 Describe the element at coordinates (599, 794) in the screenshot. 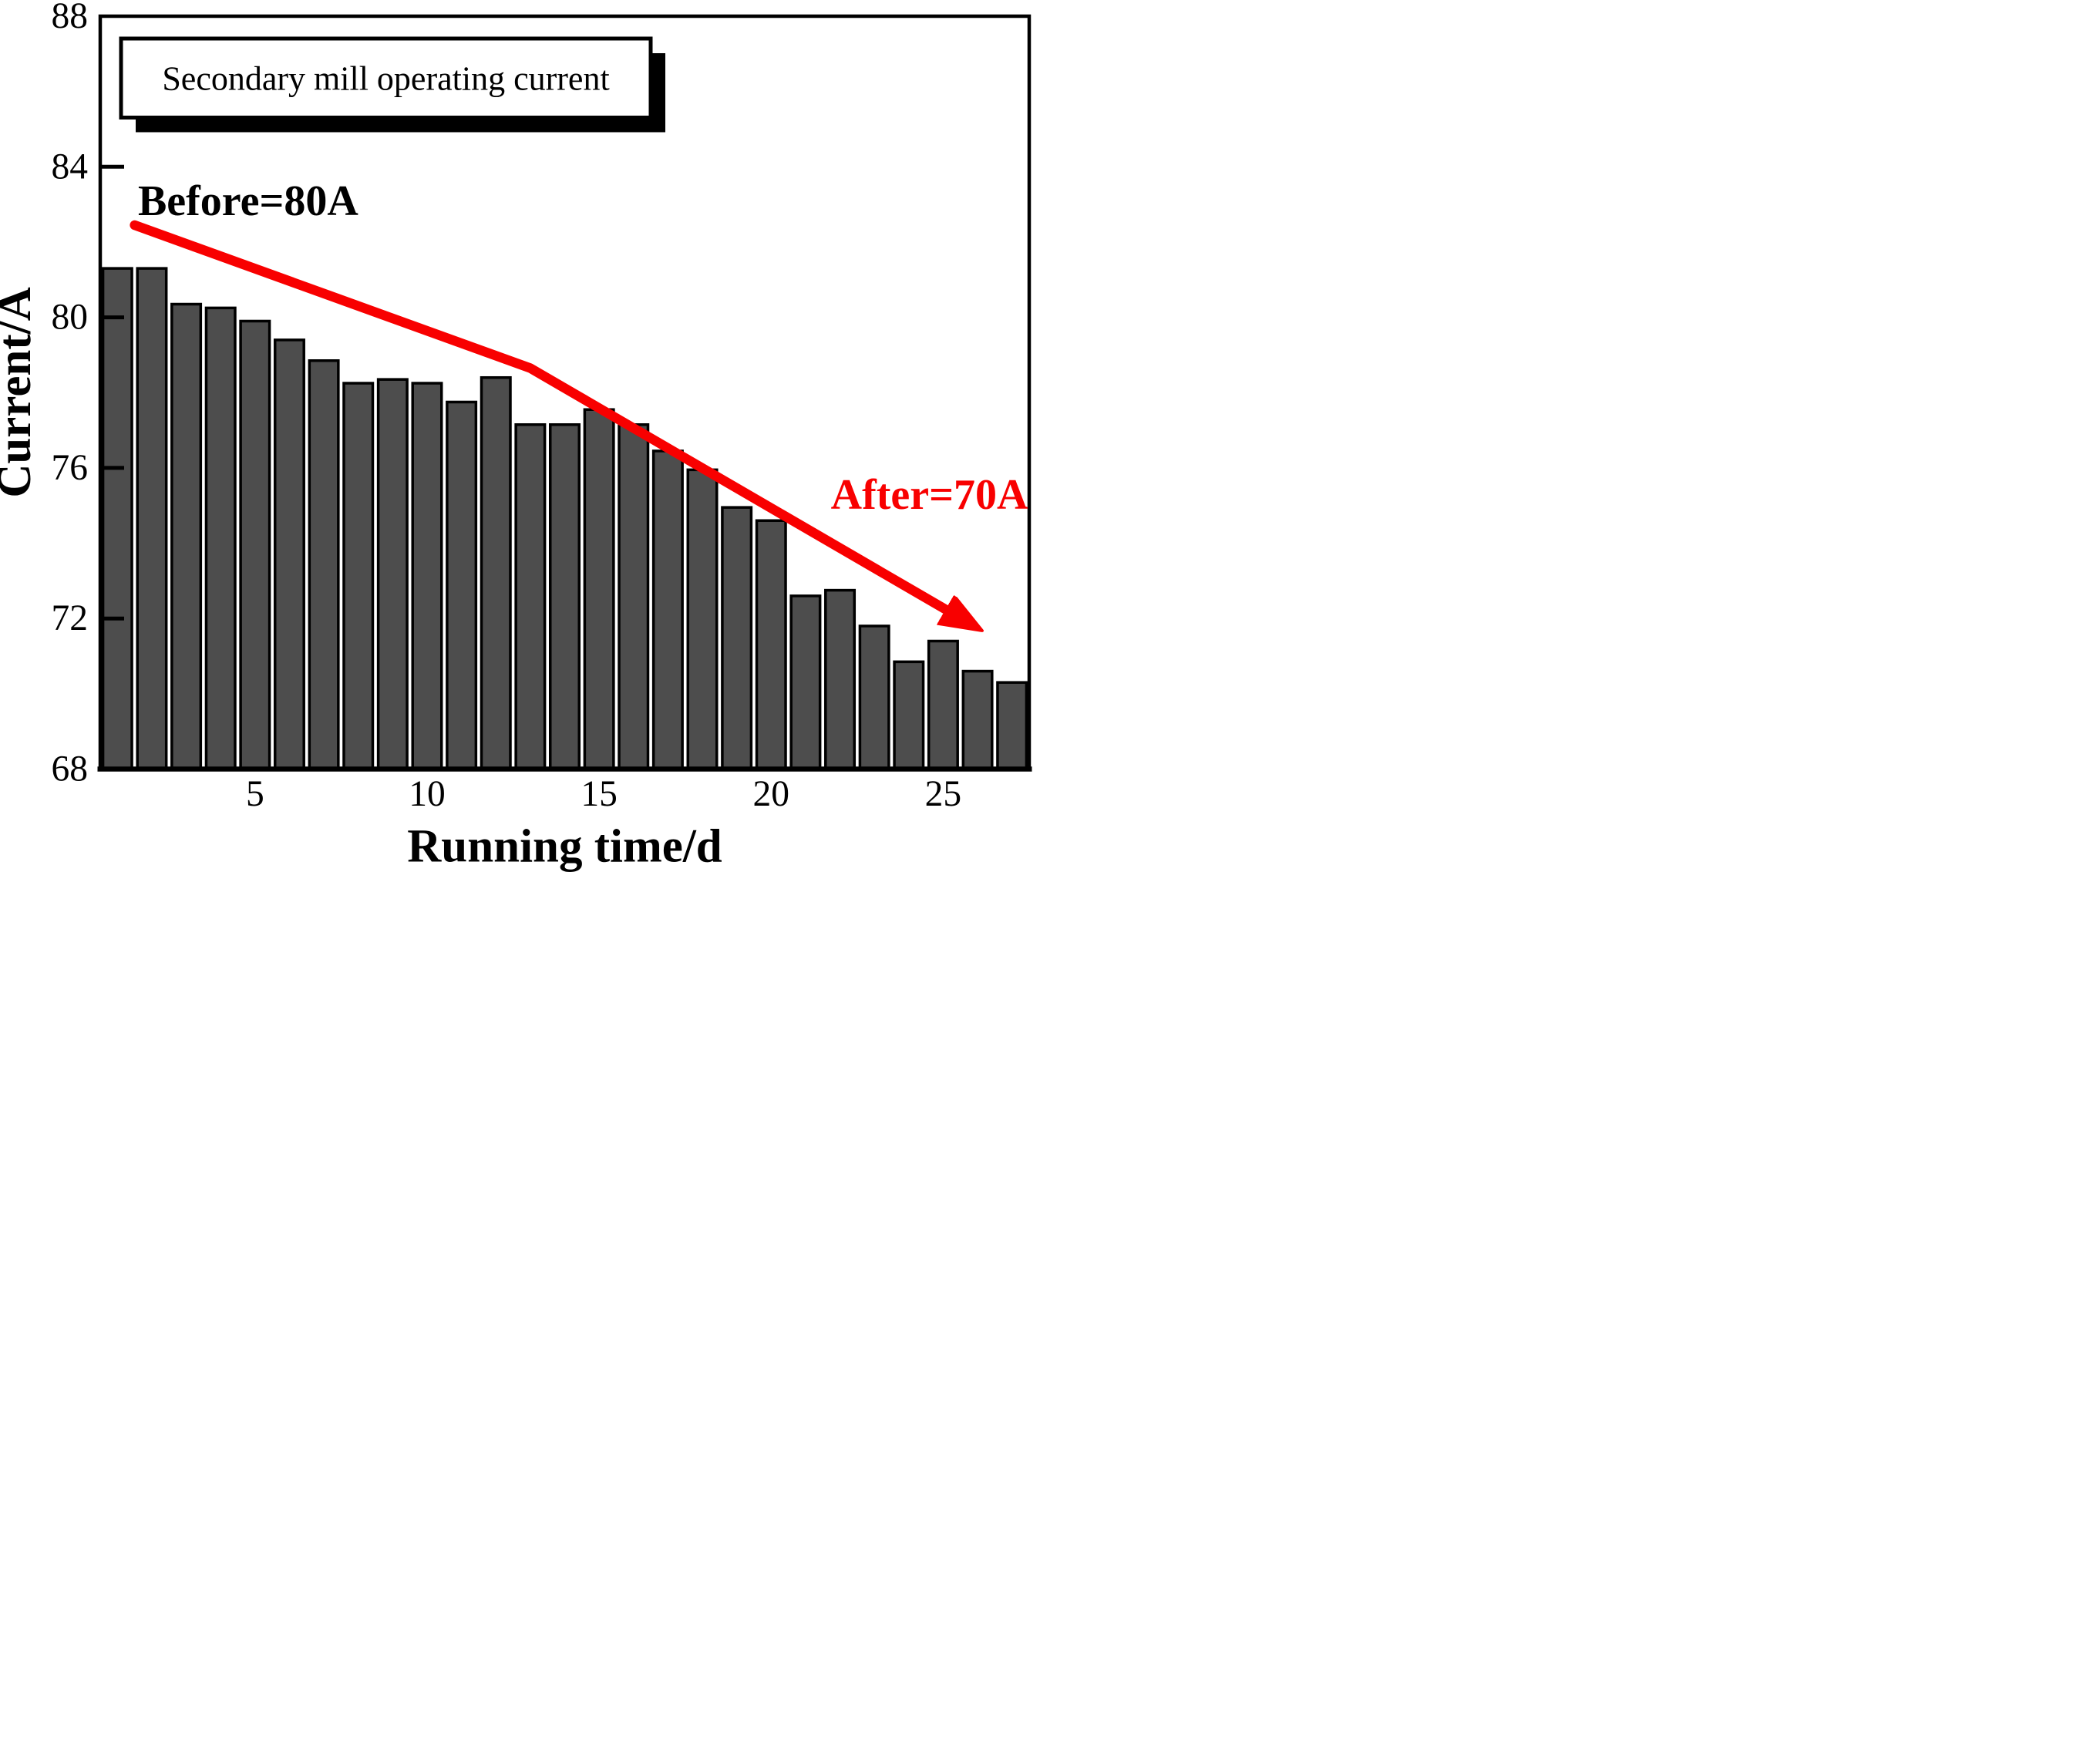

I see `x-tick-label-15: 15` at that location.